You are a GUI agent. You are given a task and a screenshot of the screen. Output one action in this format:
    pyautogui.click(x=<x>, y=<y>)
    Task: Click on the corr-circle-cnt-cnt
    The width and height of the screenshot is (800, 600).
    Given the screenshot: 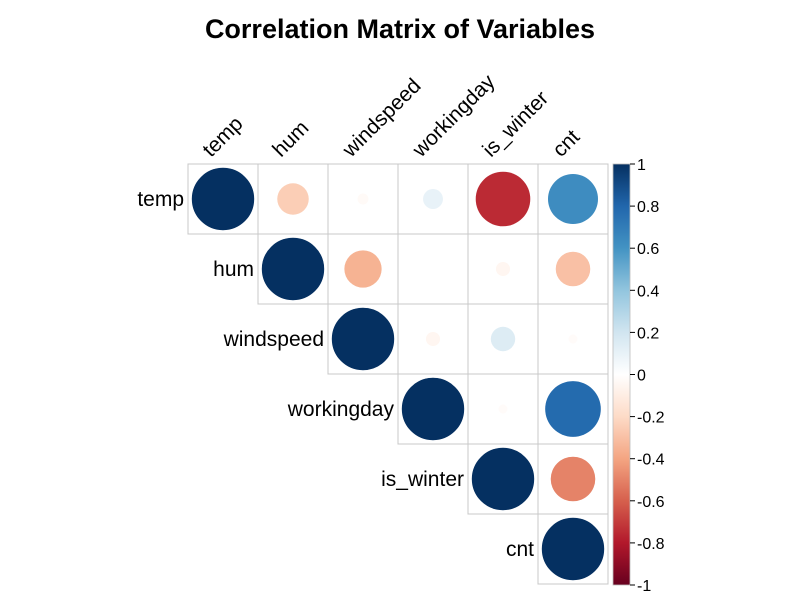 What is the action you would take?
    pyautogui.click(x=573, y=549)
    